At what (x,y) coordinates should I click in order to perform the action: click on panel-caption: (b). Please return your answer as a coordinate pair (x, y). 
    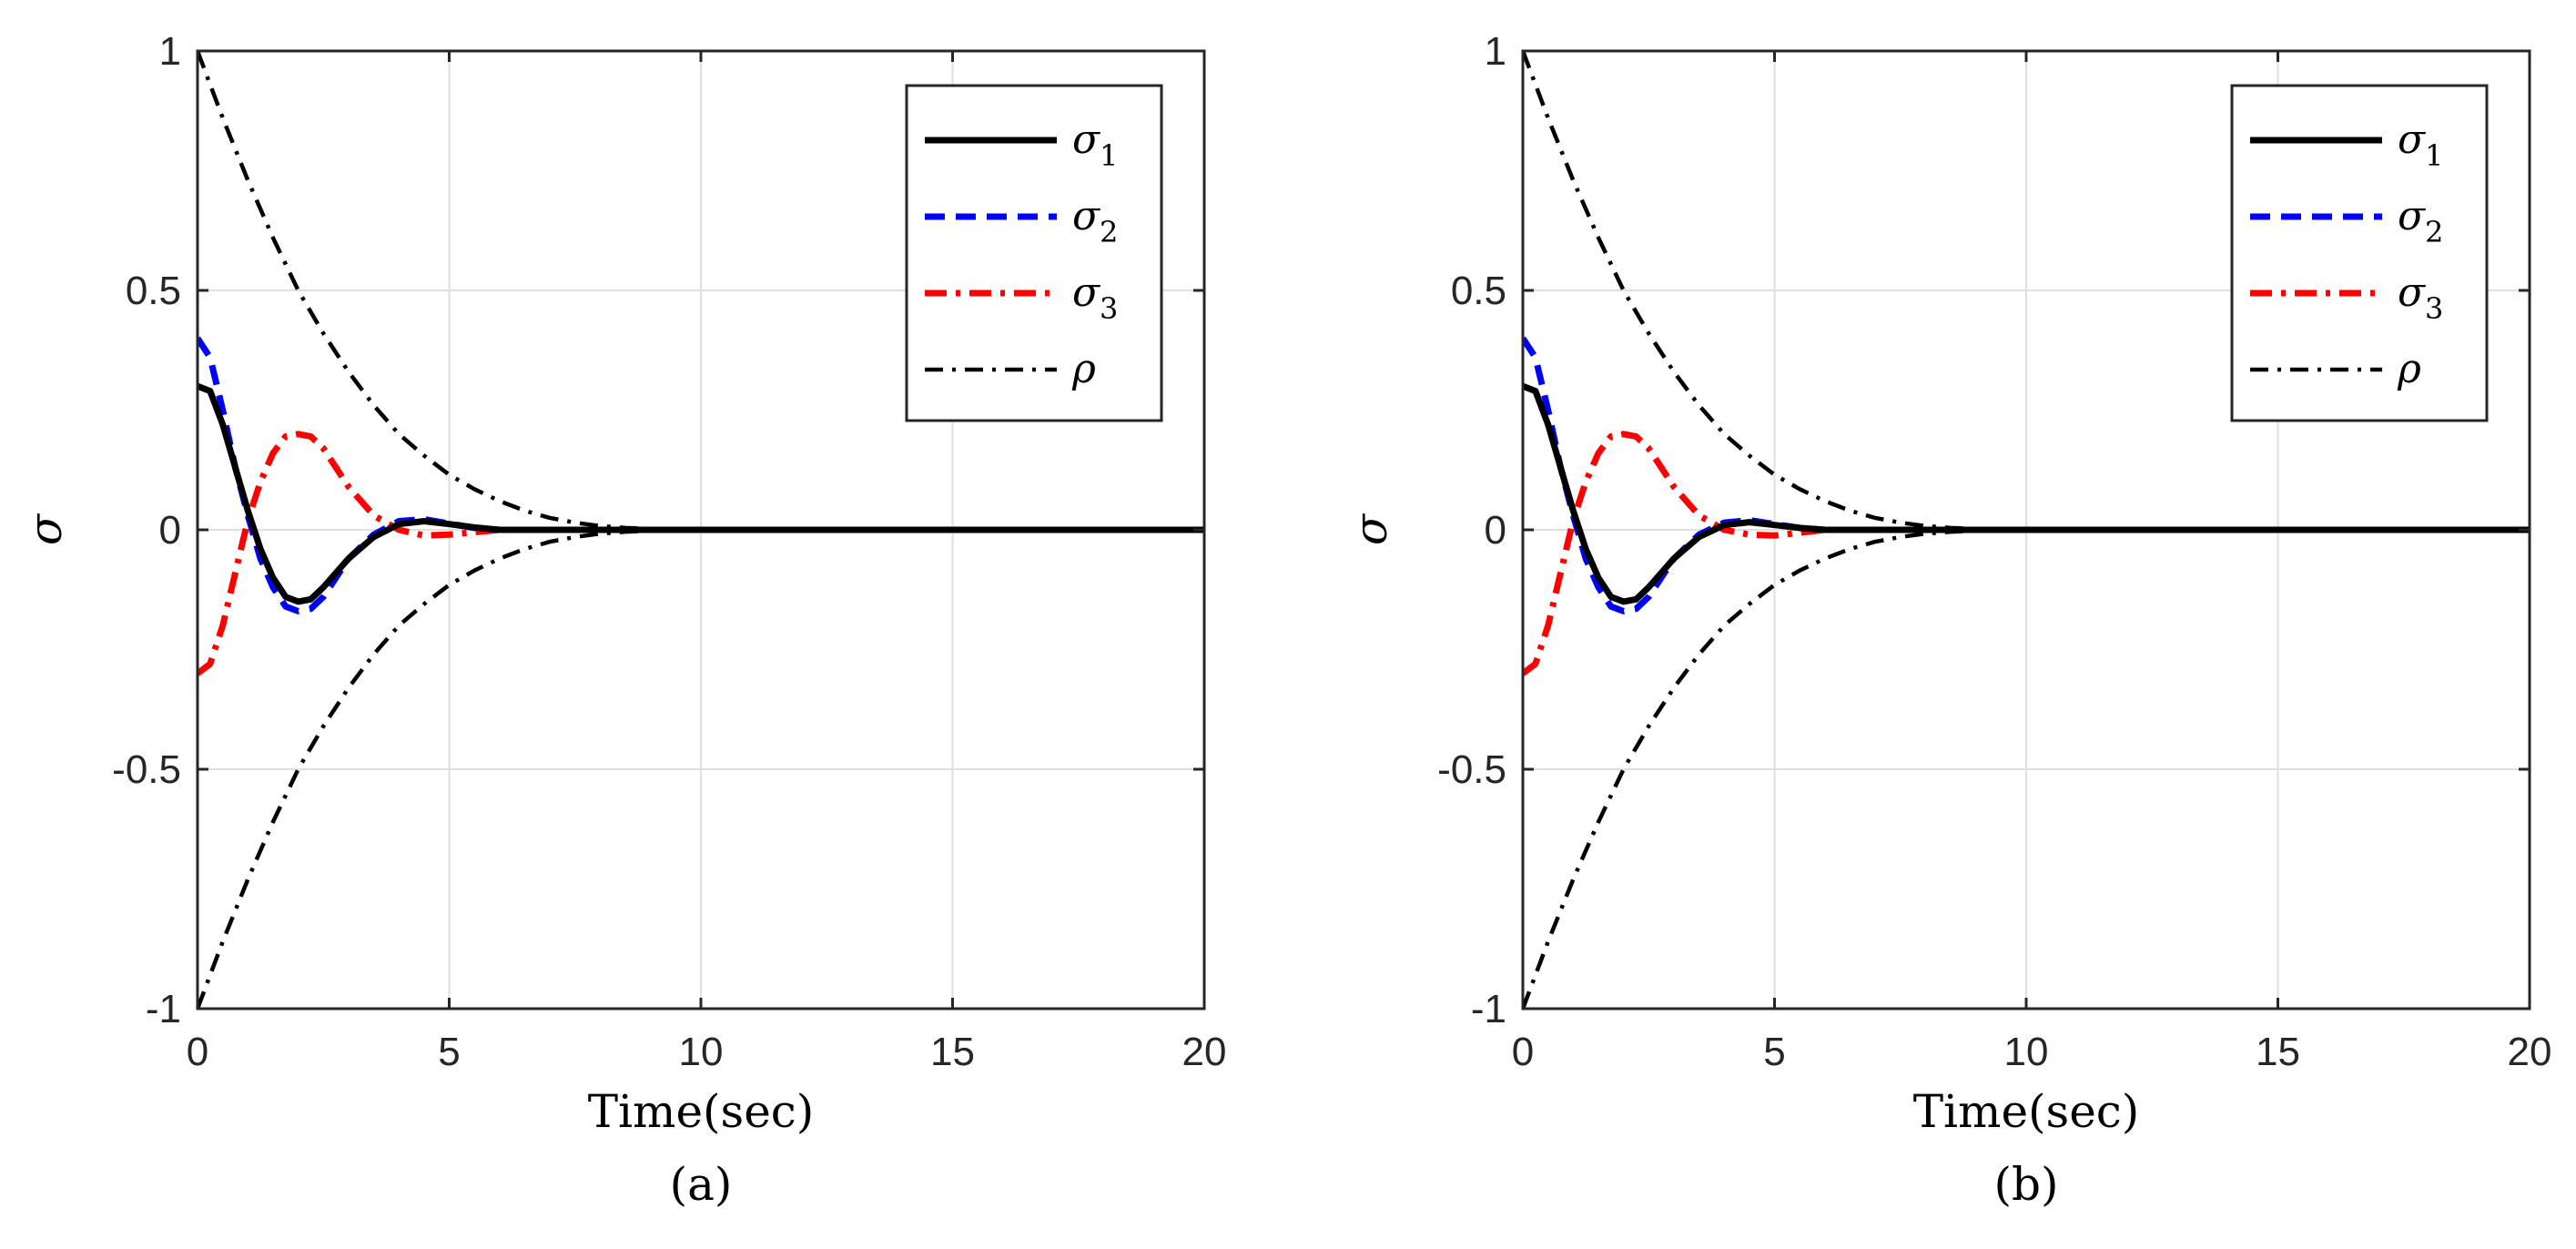
    Looking at the image, I should click on (2025, 1184).